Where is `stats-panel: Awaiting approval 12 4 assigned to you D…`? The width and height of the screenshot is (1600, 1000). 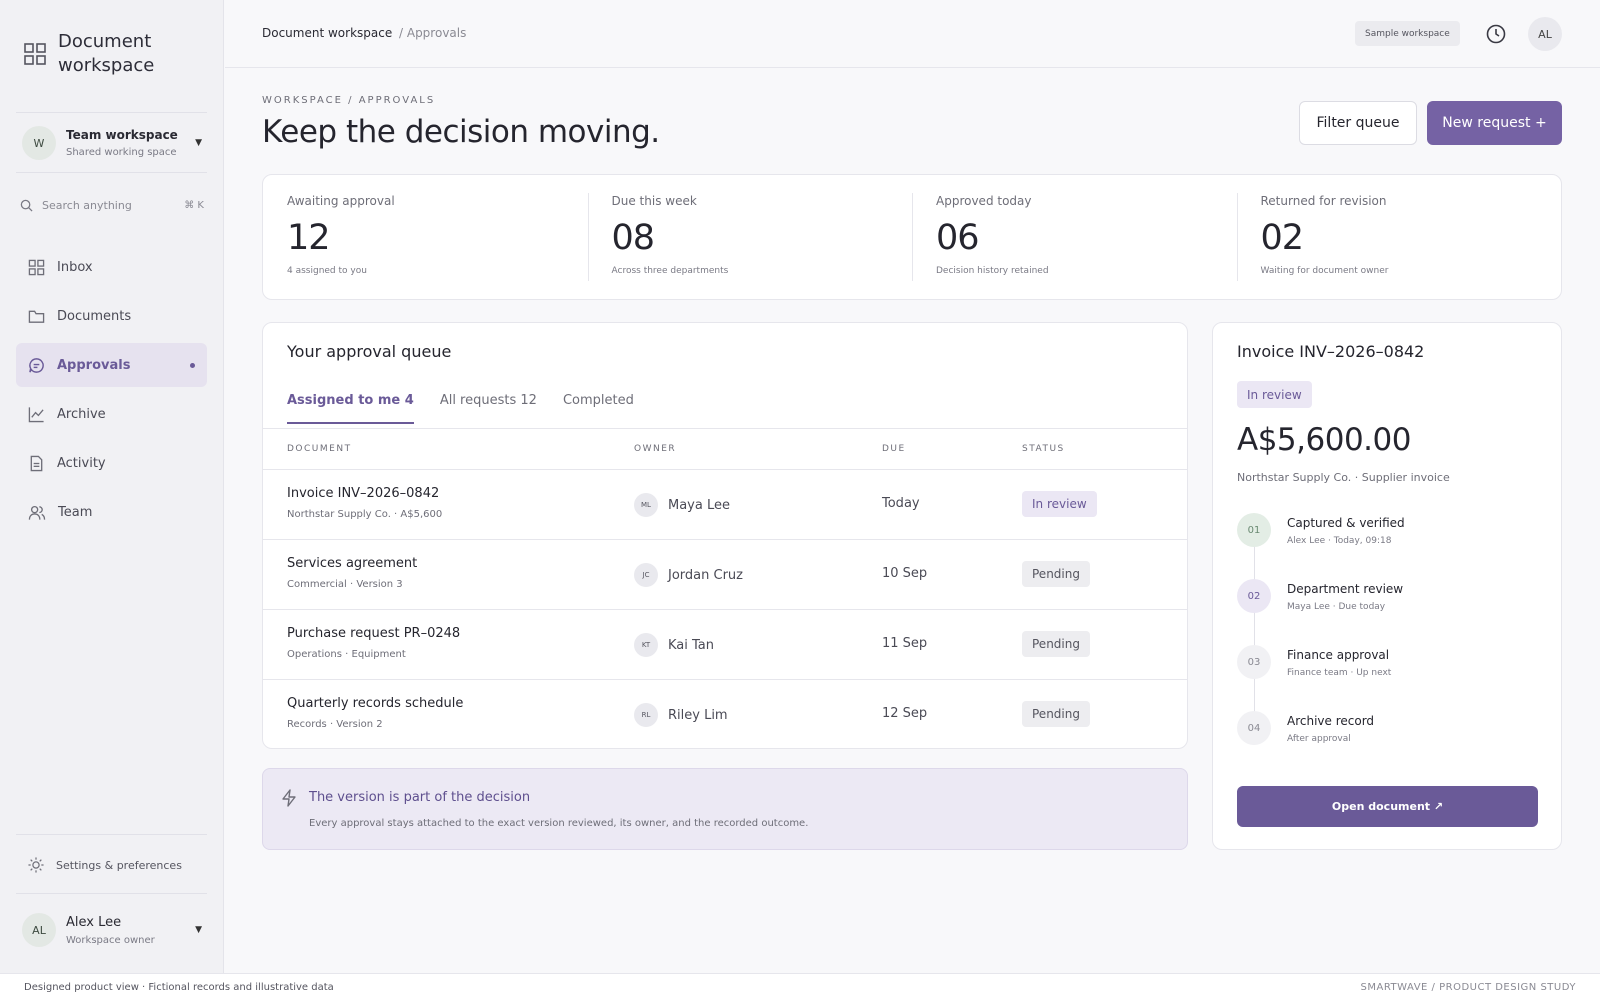 stats-panel: Awaiting approval 12 4 assigned to you D… is located at coordinates (912, 237).